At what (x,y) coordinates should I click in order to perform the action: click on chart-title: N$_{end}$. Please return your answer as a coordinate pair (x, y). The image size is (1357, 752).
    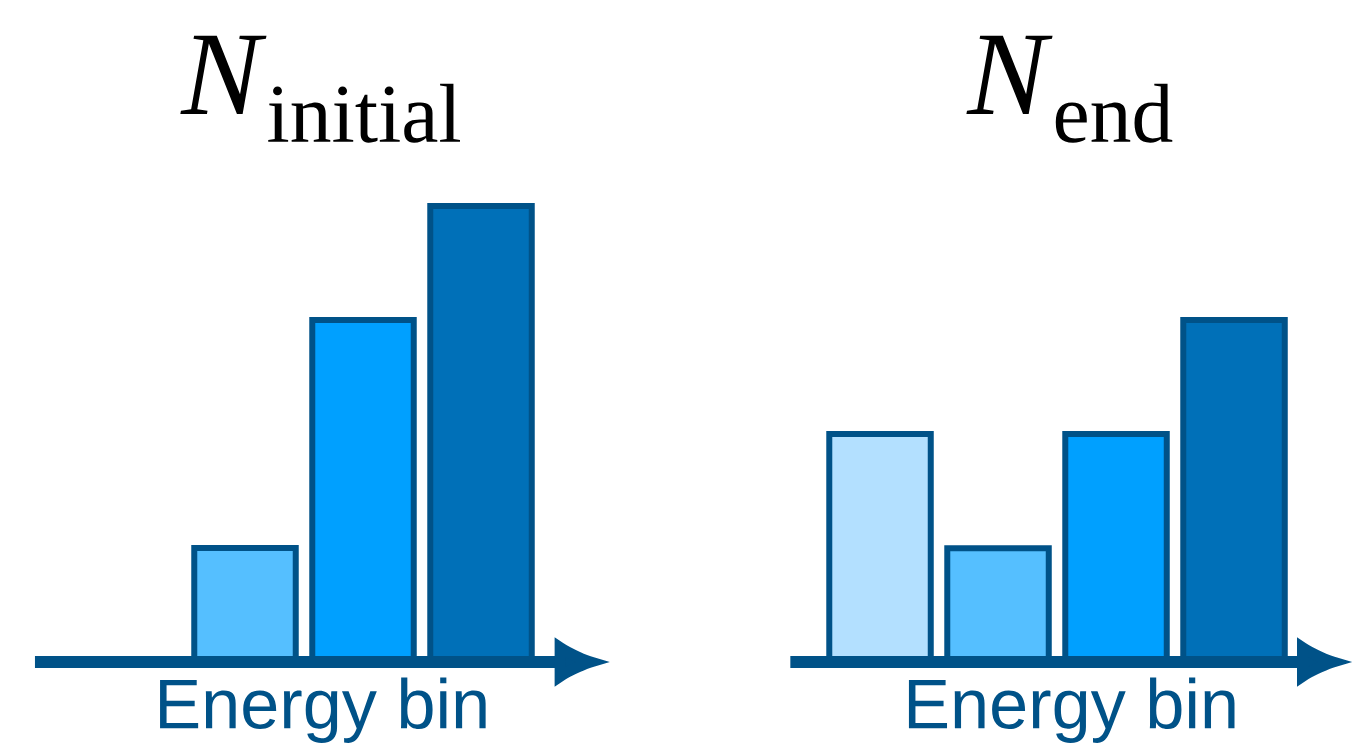
    Looking at the image, I should click on (1069, 89).